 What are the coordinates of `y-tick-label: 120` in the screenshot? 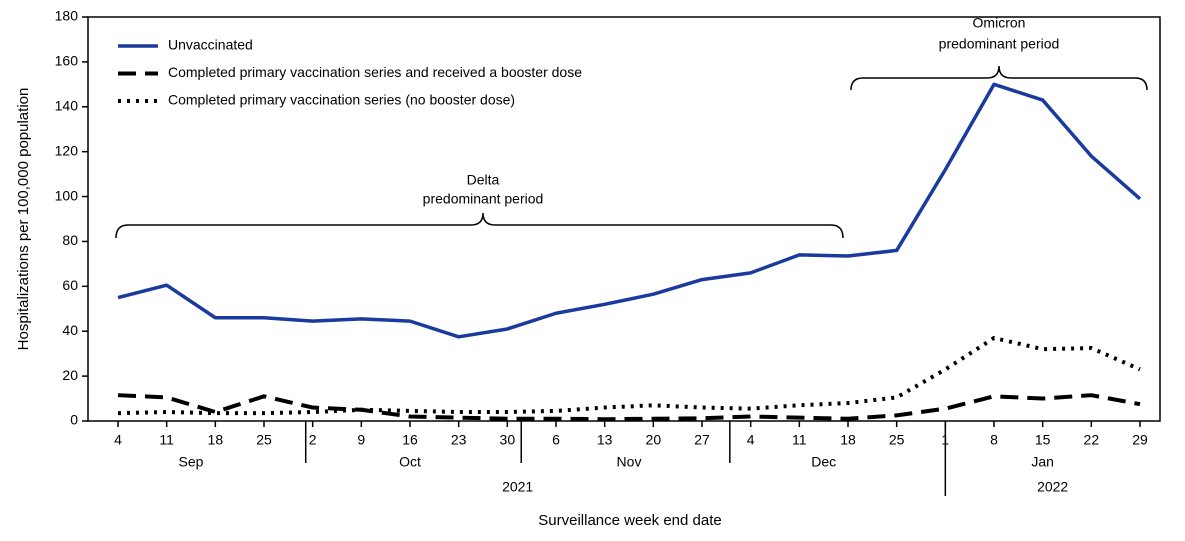 It's located at (67, 150).